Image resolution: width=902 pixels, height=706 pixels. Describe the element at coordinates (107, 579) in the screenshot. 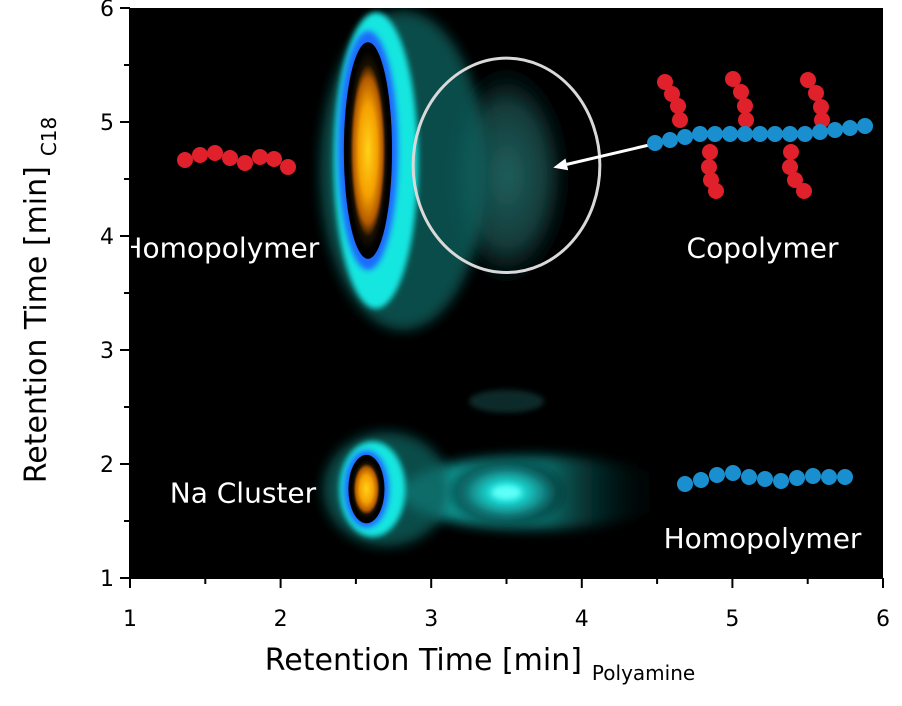

I see `y-tick-label: 1` at that location.